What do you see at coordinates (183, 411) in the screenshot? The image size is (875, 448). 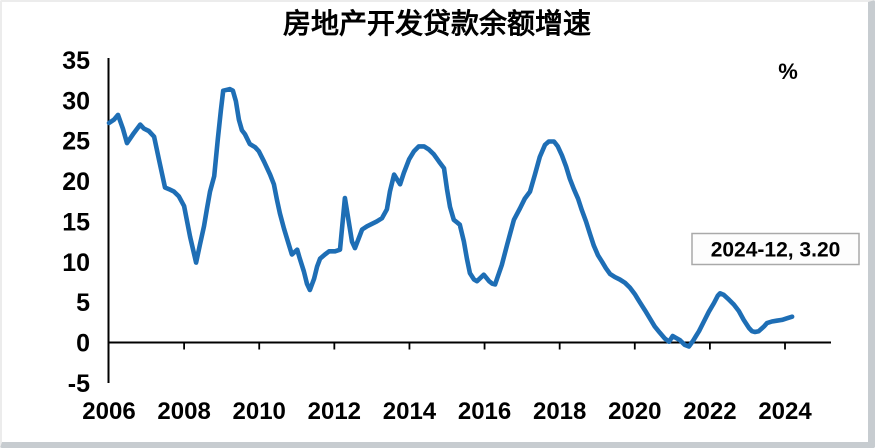 I see `x-tick-label: 2008` at bounding box center [183, 411].